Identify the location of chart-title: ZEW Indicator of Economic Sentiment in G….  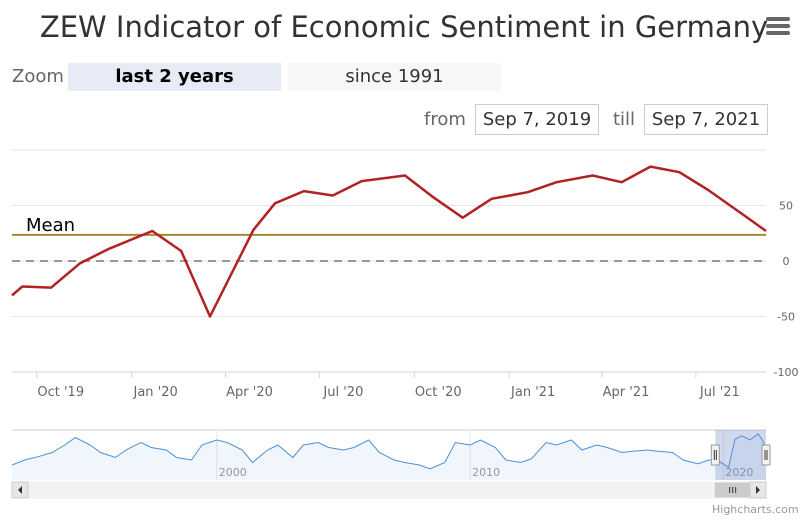
(404, 27).